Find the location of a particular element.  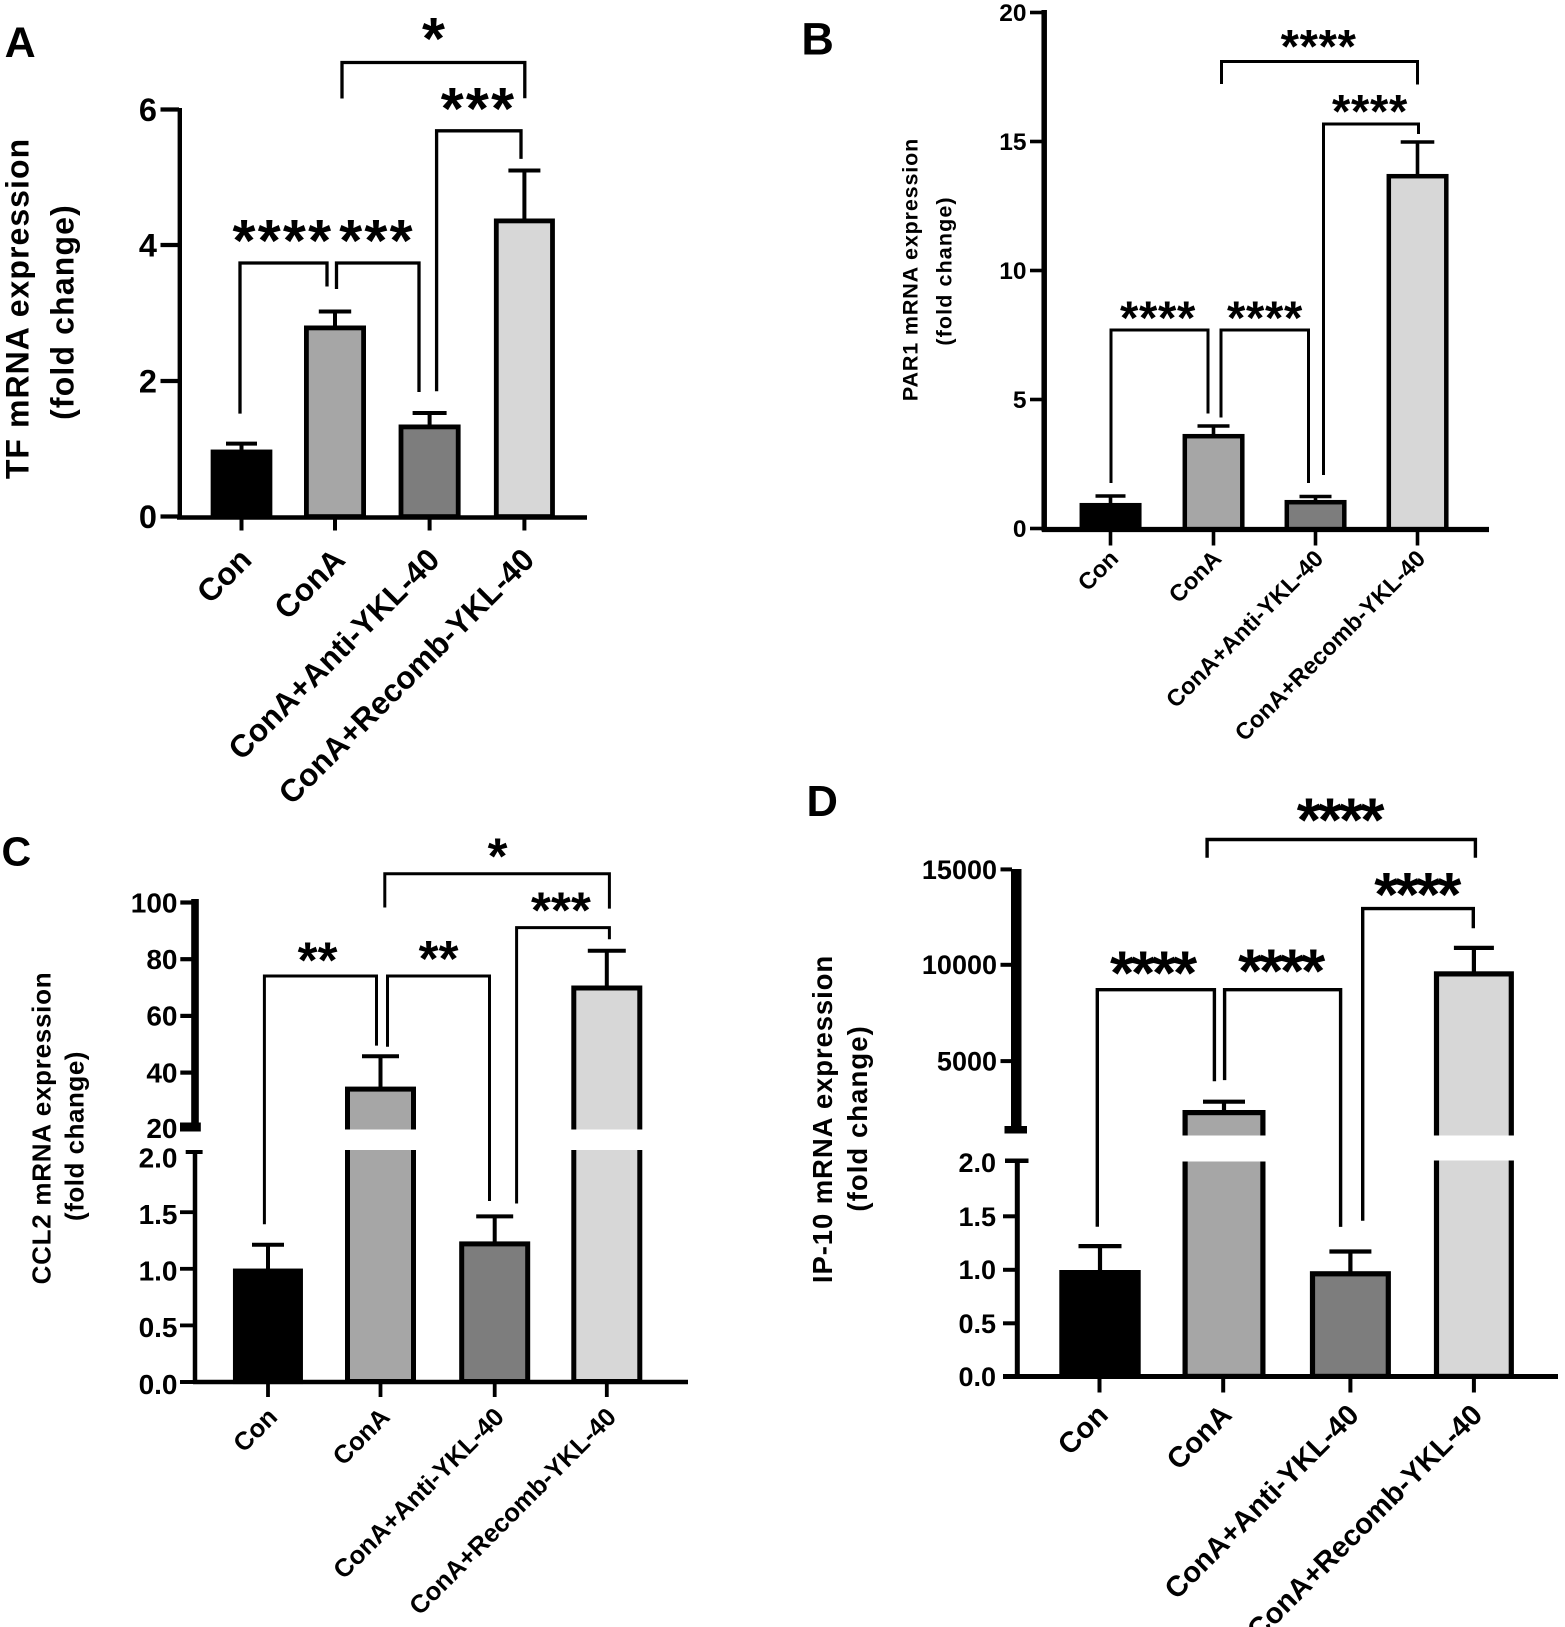

svg-text: 60 is located at coordinates (161, 1016).